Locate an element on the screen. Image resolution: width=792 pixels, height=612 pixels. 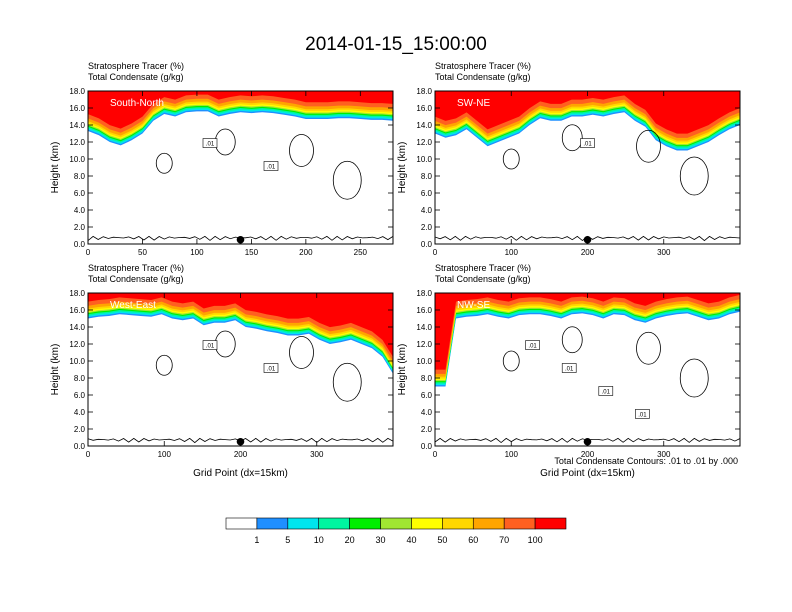
colorbar-label: 40 is located at coordinates (411, 540).